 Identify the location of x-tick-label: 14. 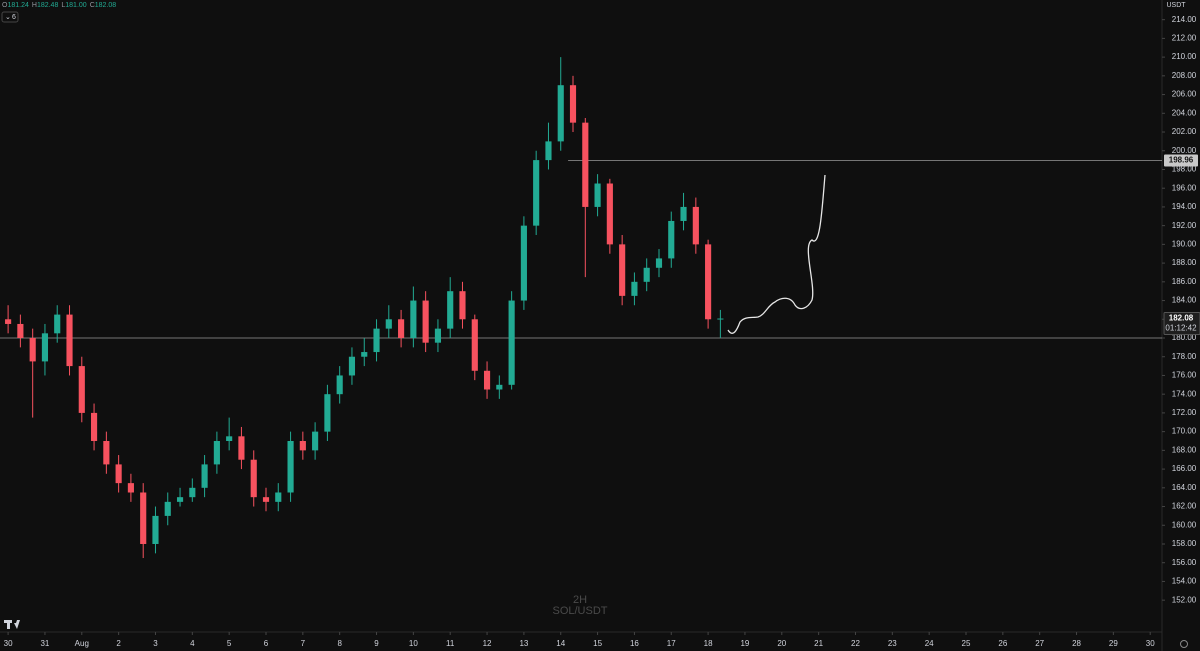
(560, 643).